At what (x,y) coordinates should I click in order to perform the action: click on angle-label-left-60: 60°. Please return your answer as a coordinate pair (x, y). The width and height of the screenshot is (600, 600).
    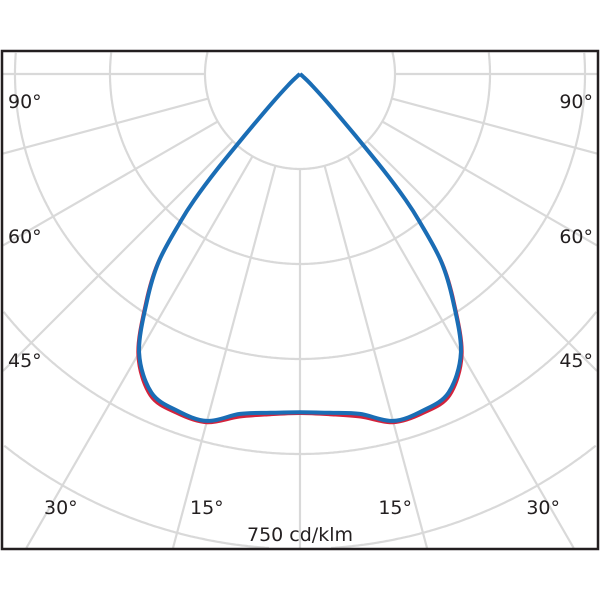
    Looking at the image, I should click on (25, 237).